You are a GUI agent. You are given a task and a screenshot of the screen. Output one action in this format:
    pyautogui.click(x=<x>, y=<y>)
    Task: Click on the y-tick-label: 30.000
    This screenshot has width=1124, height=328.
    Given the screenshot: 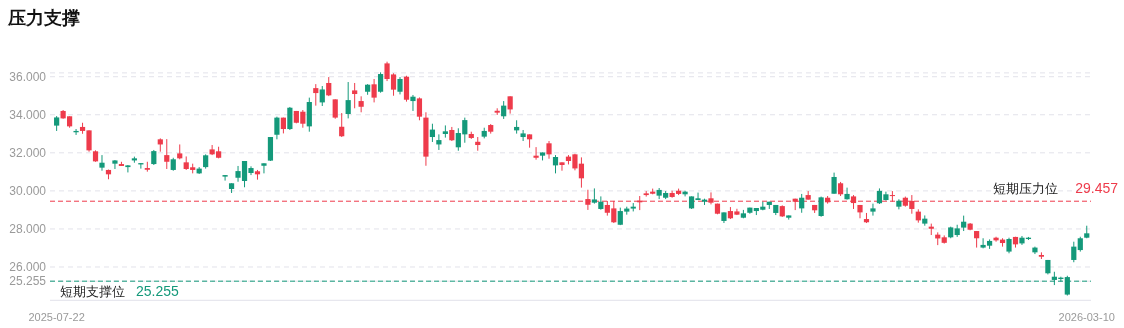 What is the action you would take?
    pyautogui.click(x=28, y=190)
    